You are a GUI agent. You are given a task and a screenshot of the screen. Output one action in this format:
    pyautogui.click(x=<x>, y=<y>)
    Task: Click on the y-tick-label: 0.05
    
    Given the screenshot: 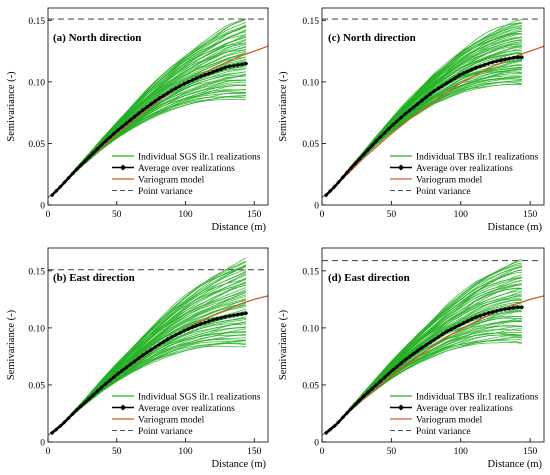 What is the action you would take?
    pyautogui.click(x=36, y=145)
    